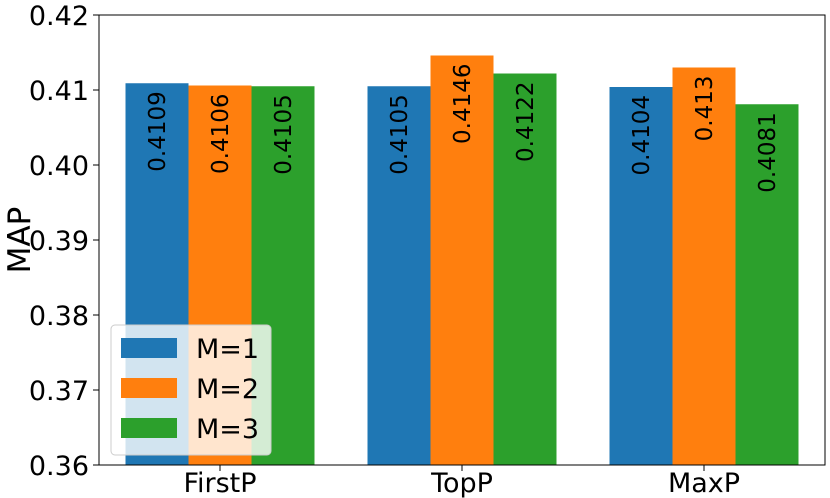 This screenshot has height=498, width=830. Describe the element at coordinates (221, 134) in the screenshot. I see `bar-value-label: 0.4106` at that location.